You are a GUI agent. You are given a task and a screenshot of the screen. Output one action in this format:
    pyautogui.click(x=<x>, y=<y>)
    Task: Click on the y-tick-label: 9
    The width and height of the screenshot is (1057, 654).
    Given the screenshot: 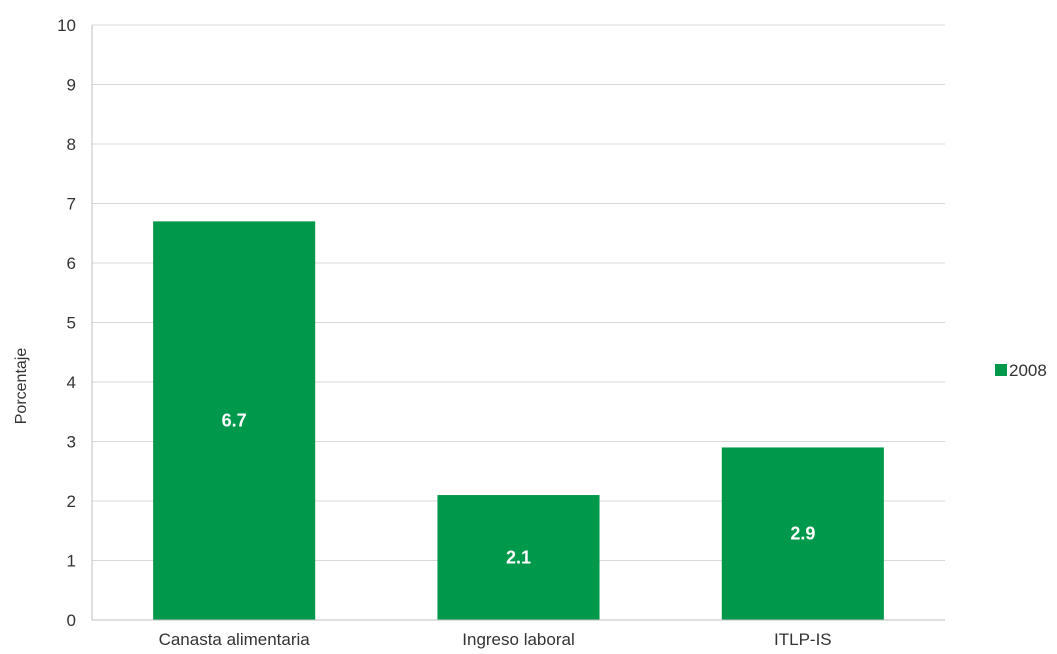 What is the action you would take?
    pyautogui.click(x=71, y=85)
    